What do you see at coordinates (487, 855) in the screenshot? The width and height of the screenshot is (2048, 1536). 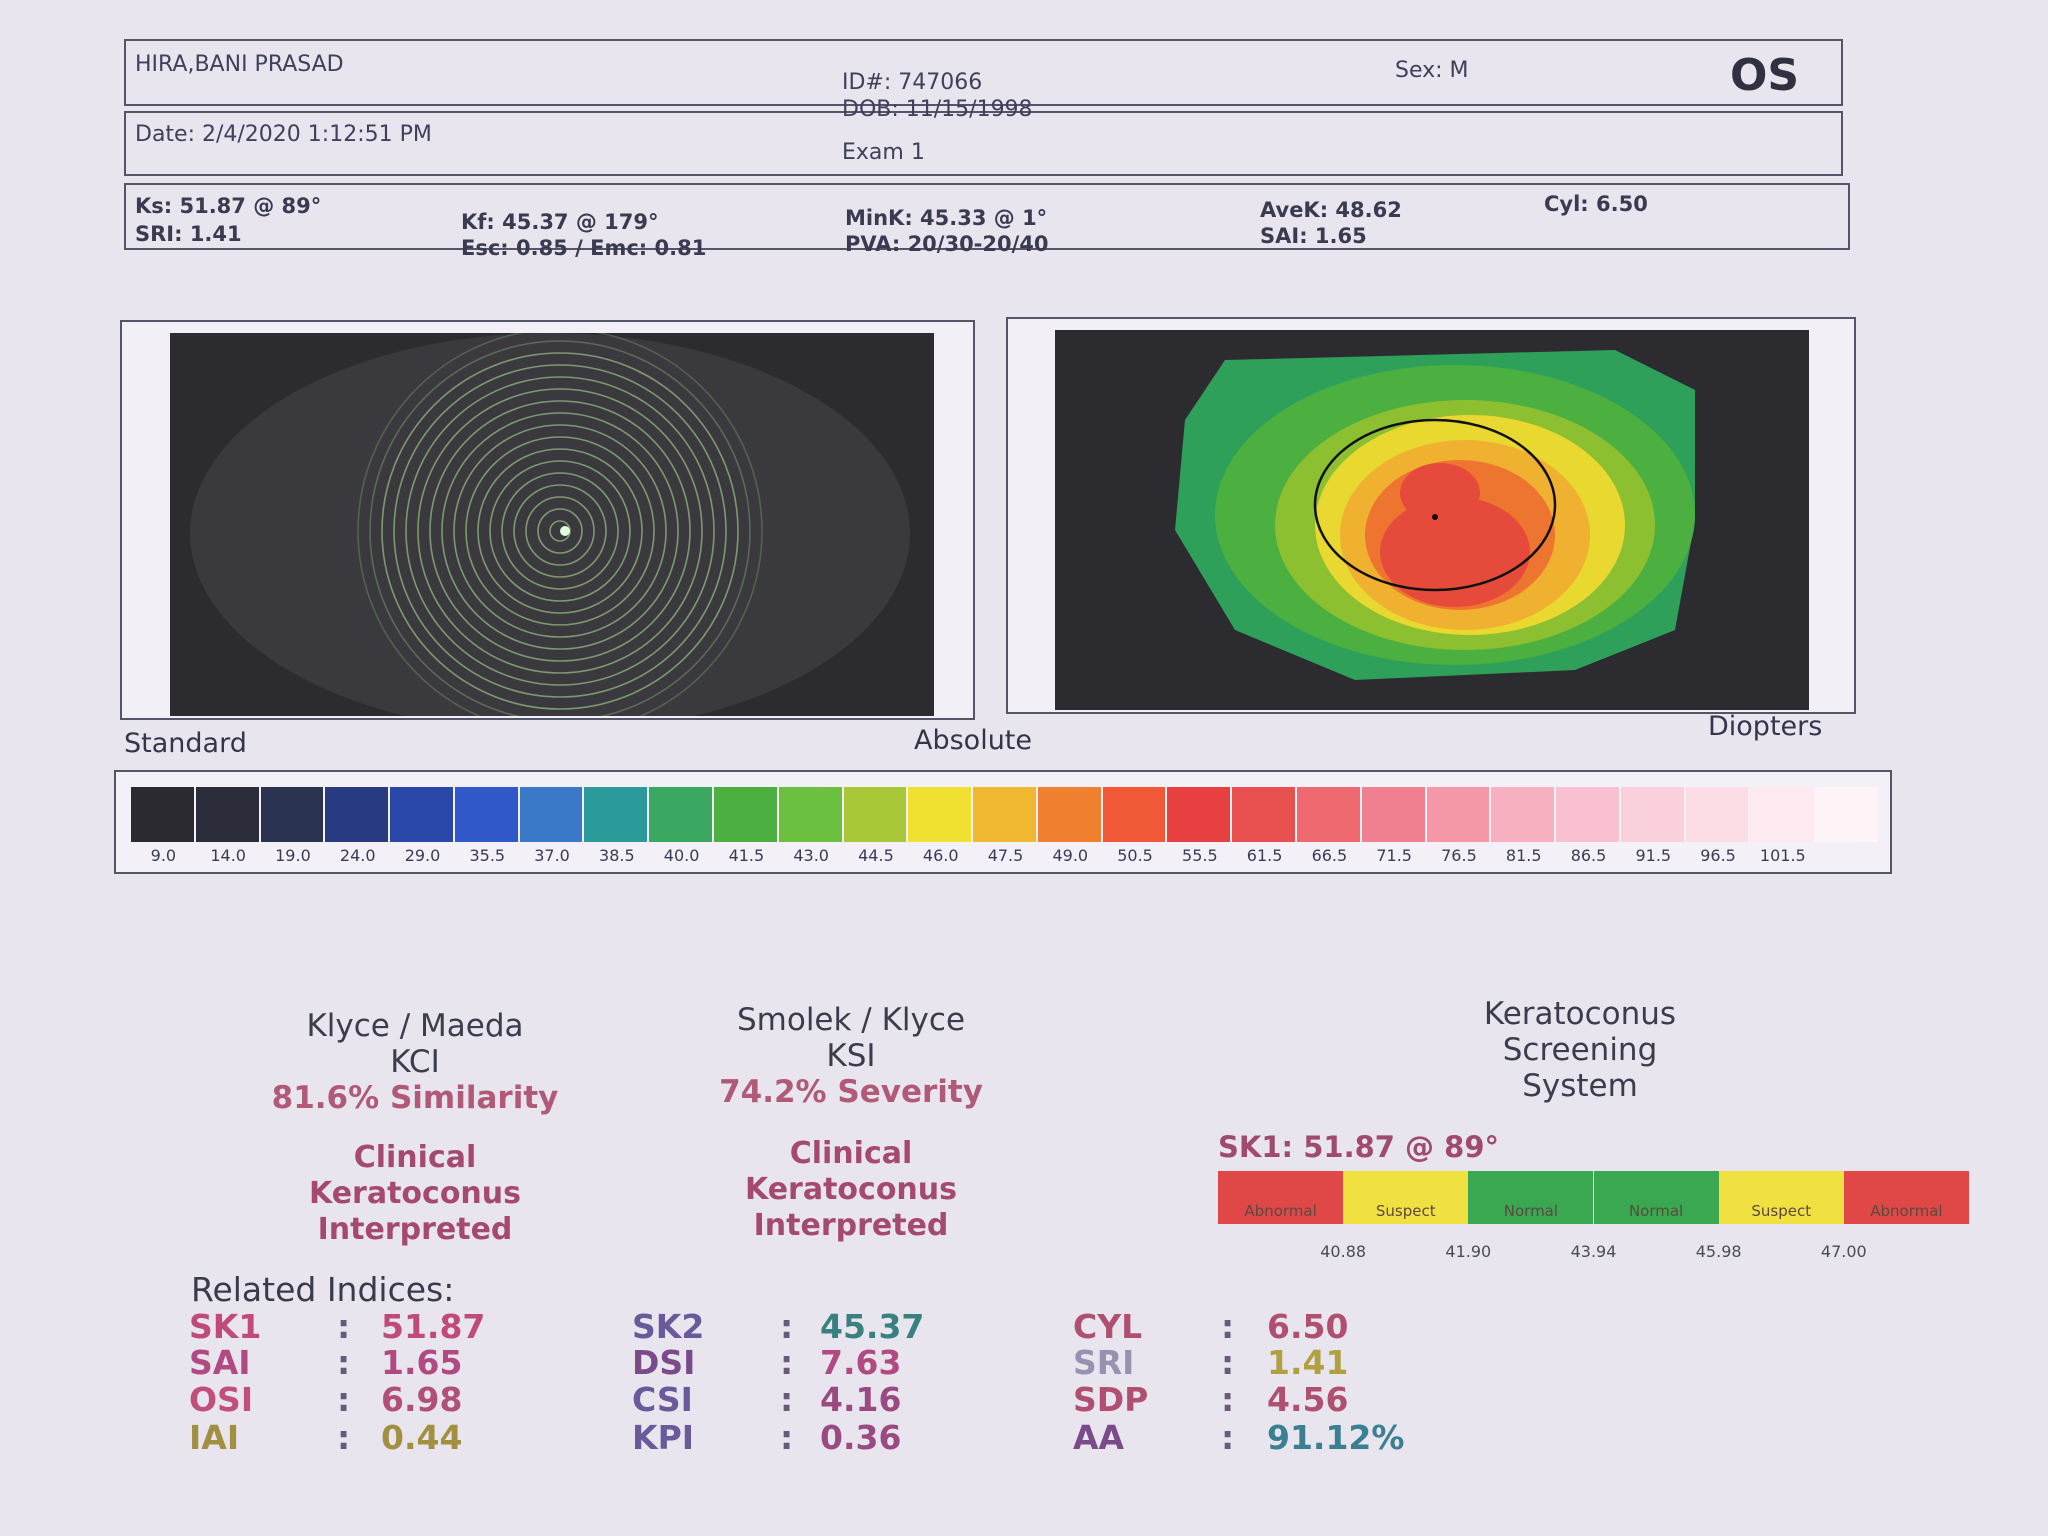 I see `scale-label: 35.5` at bounding box center [487, 855].